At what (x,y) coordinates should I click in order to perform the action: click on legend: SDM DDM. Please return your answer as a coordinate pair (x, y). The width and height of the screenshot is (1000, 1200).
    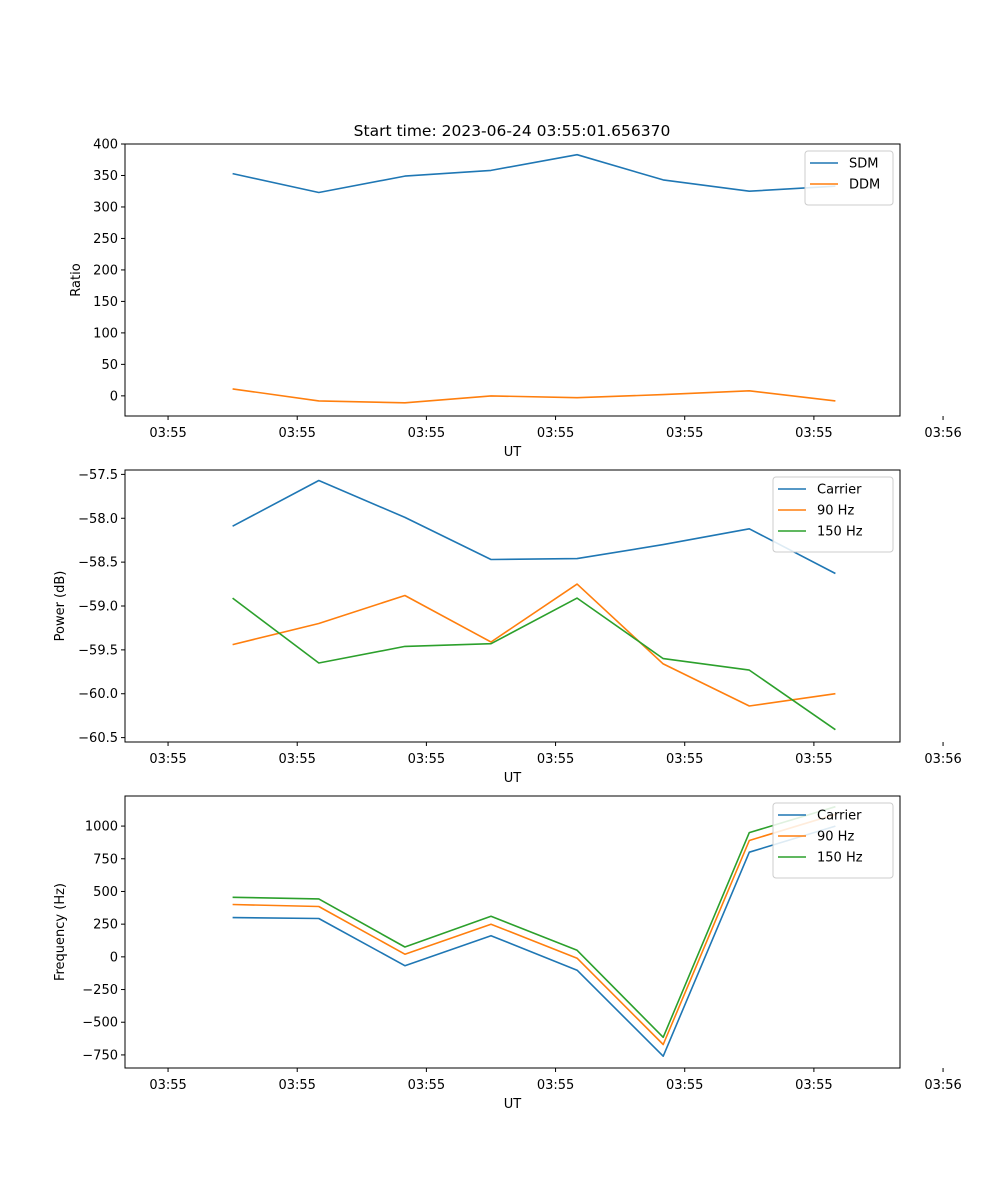
    Looking at the image, I should click on (849, 178).